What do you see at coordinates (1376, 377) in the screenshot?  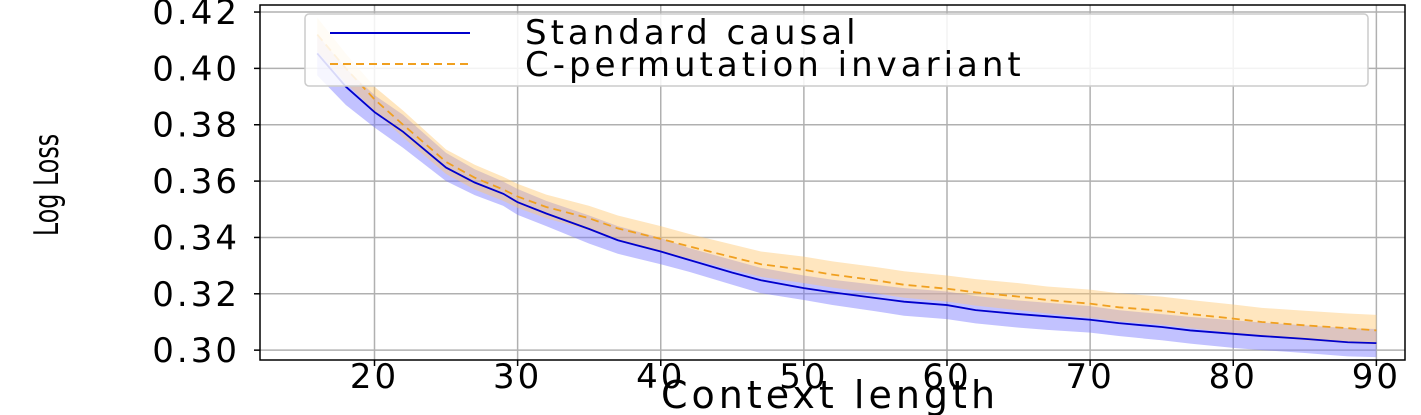 I see `x-tick-label: 90` at bounding box center [1376, 377].